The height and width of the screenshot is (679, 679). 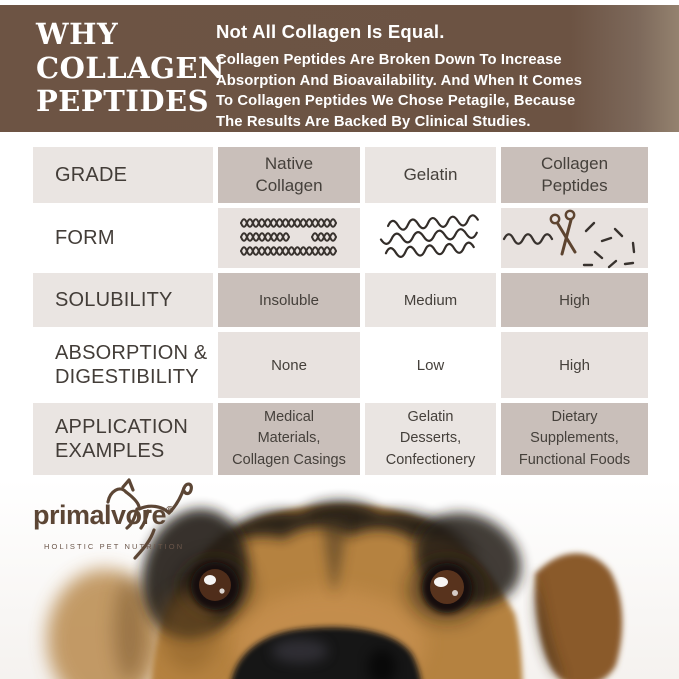 I want to click on form-gelatin-cell, so click(x=430, y=238).